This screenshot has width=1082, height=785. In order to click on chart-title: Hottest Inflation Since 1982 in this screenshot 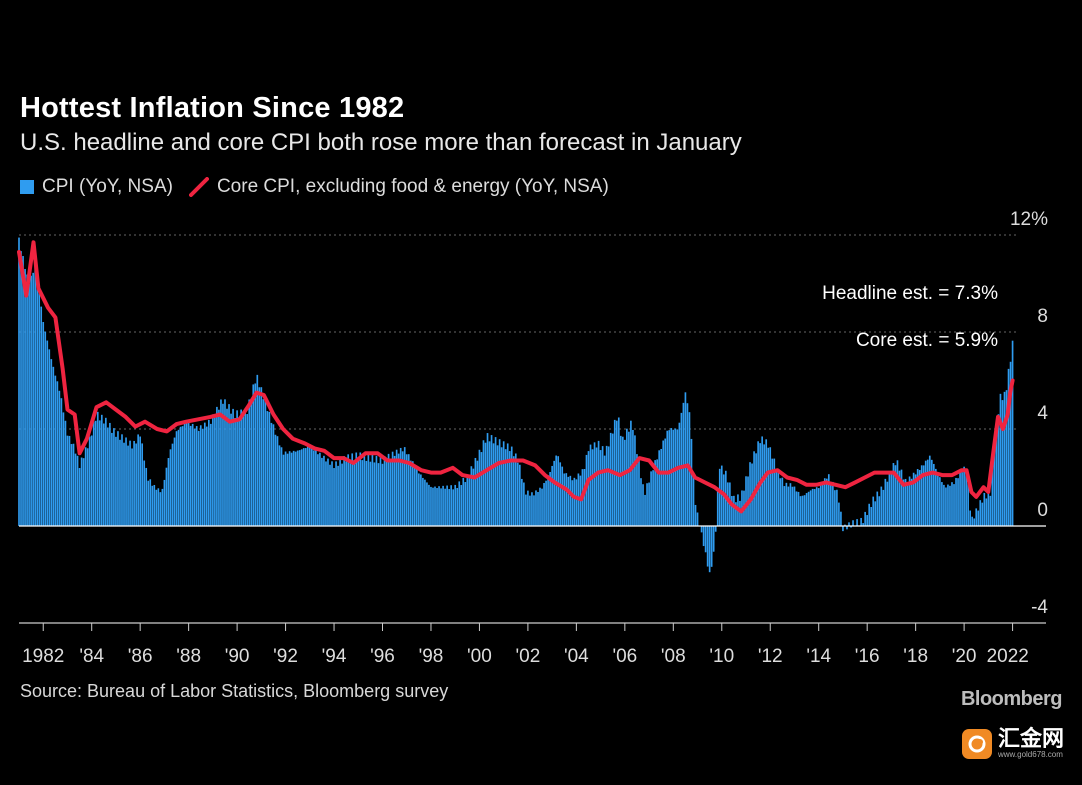, I will do `click(212, 108)`.